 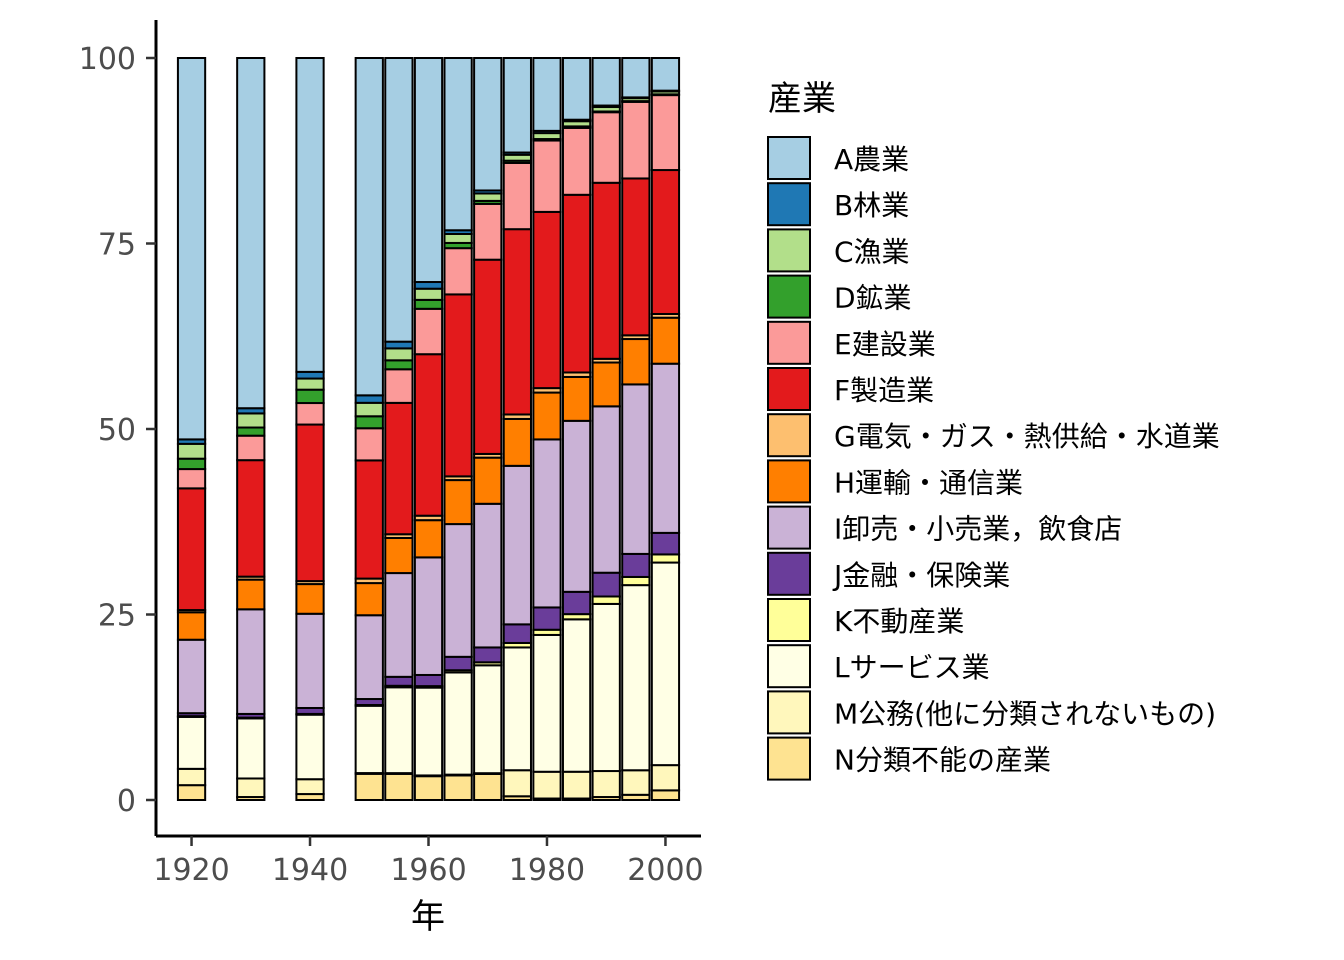 I want to click on legend-label: Lサービス業, so click(x=912, y=667).